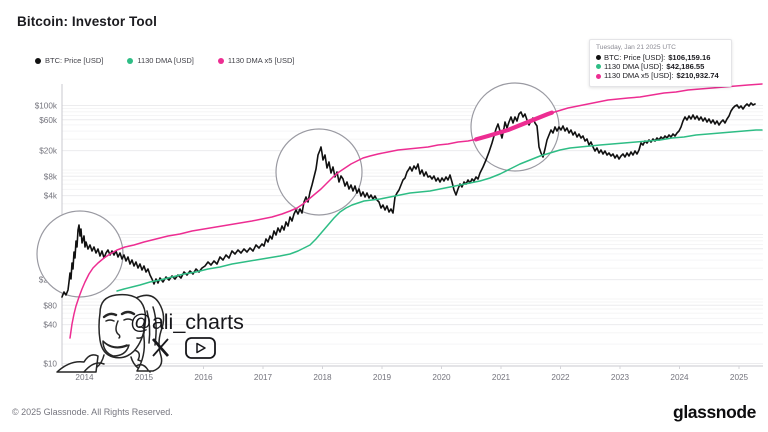 The image size is (768, 432). What do you see at coordinates (144, 377) in the screenshot?
I see `x-tick-label: 2015` at bounding box center [144, 377].